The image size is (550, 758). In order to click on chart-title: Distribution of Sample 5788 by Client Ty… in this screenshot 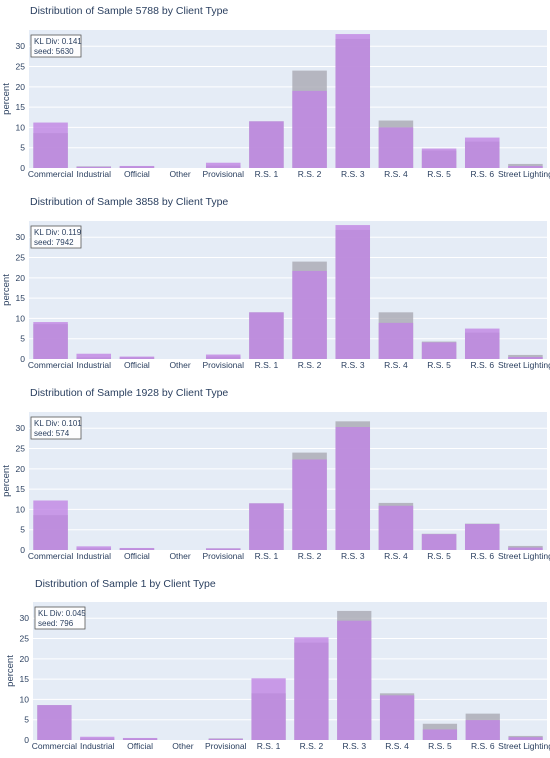, I will do `click(129, 11)`.